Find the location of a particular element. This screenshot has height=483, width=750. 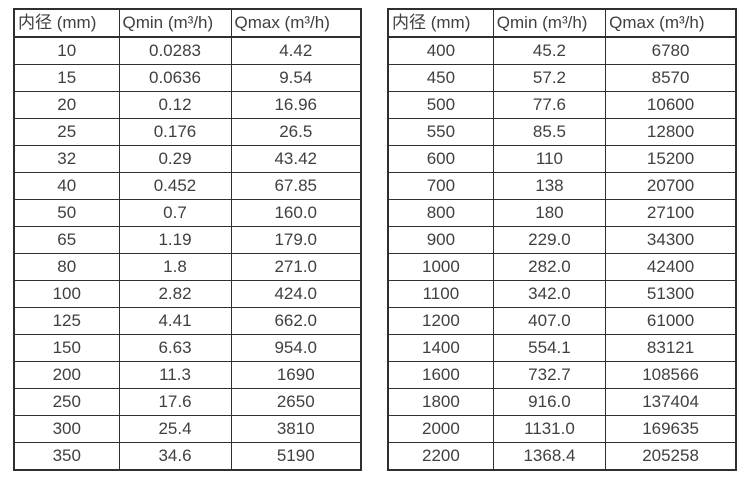

table-row: 400 45.2 6780 is located at coordinates (562, 50).